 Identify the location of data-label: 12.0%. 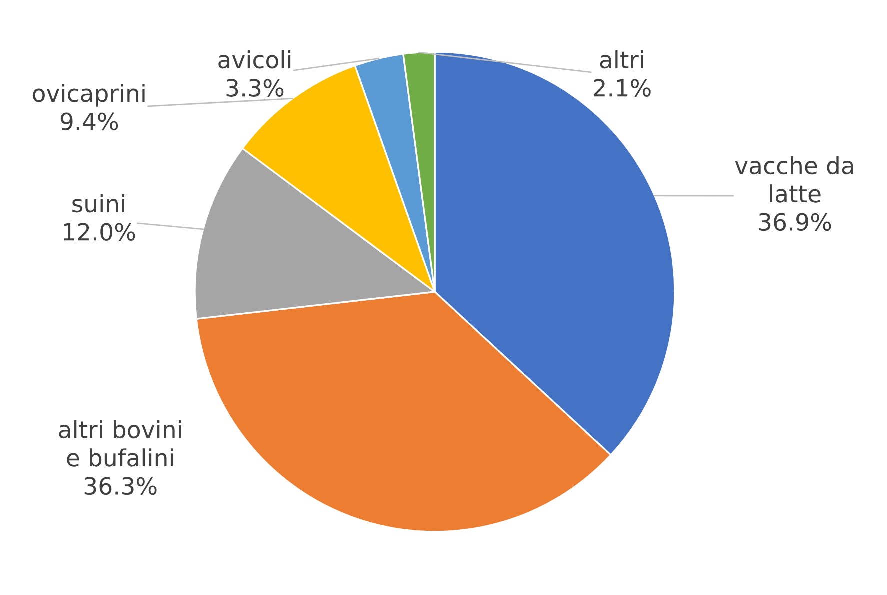
(100, 232).